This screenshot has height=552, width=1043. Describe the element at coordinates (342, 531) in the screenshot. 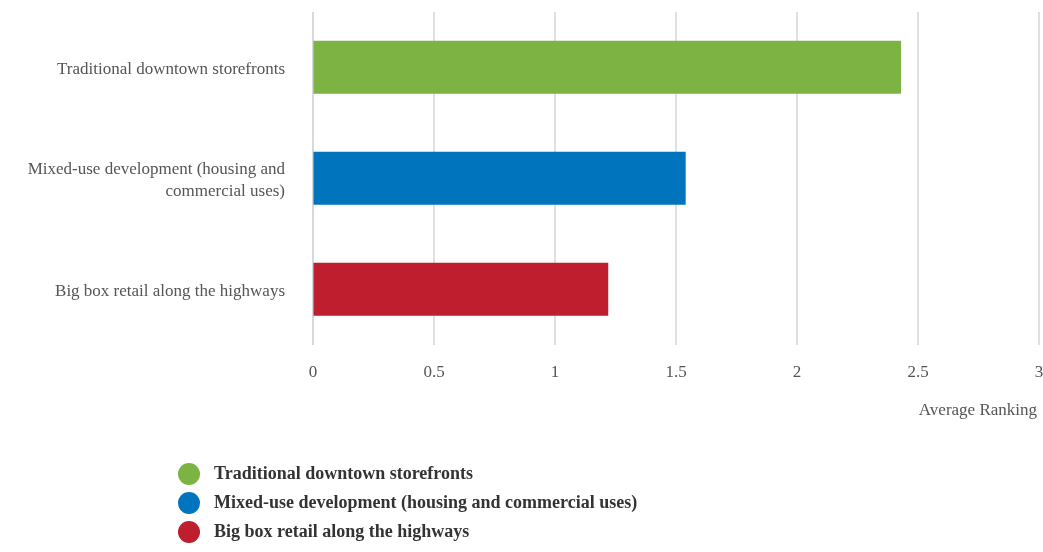

I see `legend-label: Big box retail along the highways` at that location.